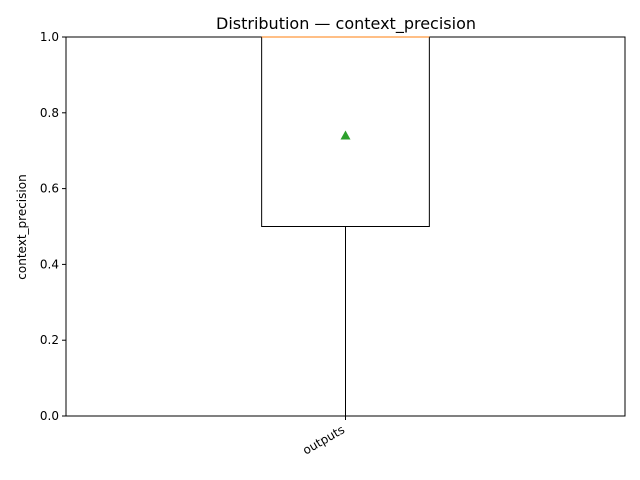 Image resolution: width=640 pixels, height=480 pixels. I want to click on x-axis-ticks: outputs, so click(323, 437).